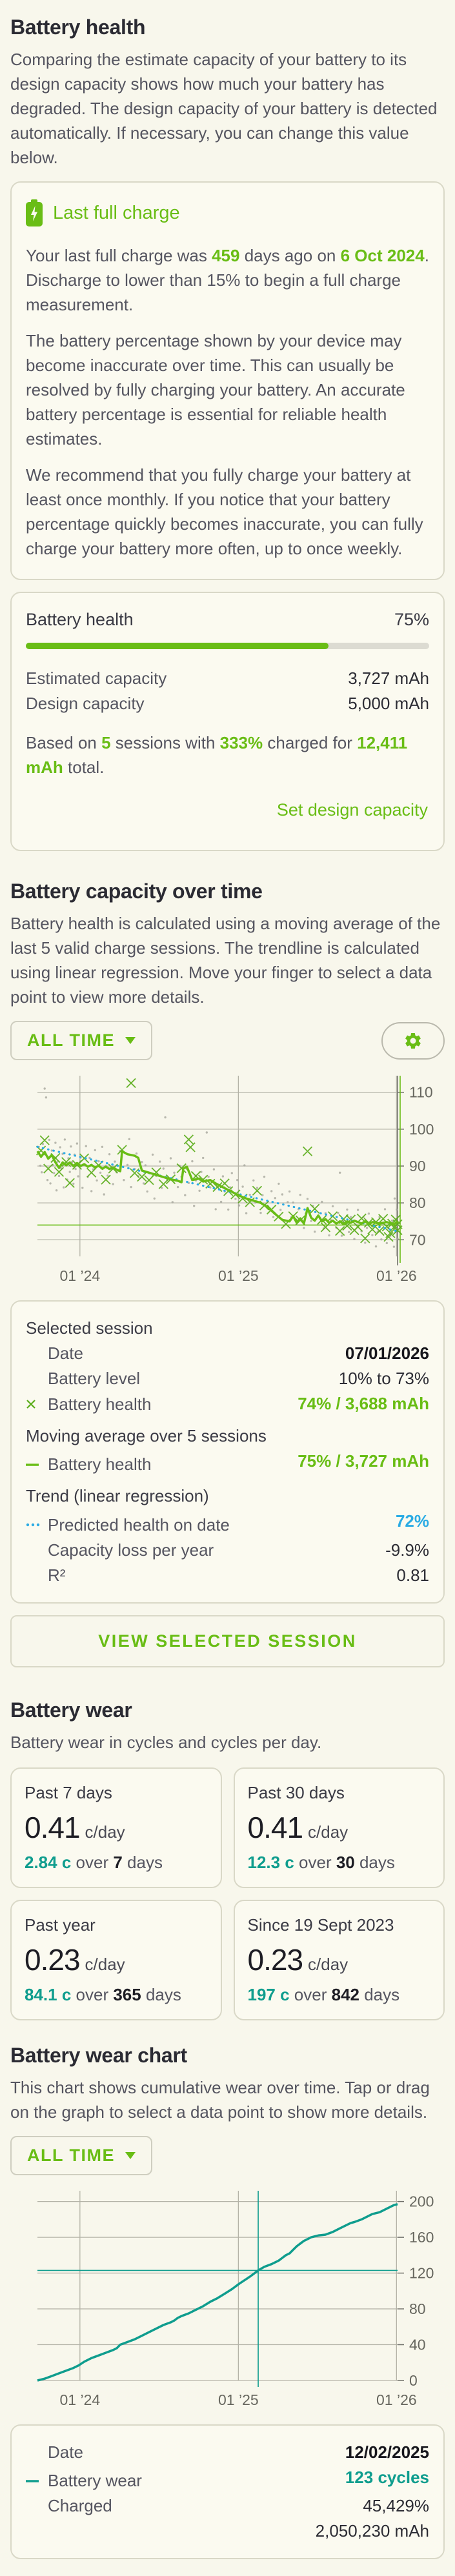 This screenshot has width=455, height=2576. I want to click on predicted-health-label: Predicted health on date, so click(139, 1525).